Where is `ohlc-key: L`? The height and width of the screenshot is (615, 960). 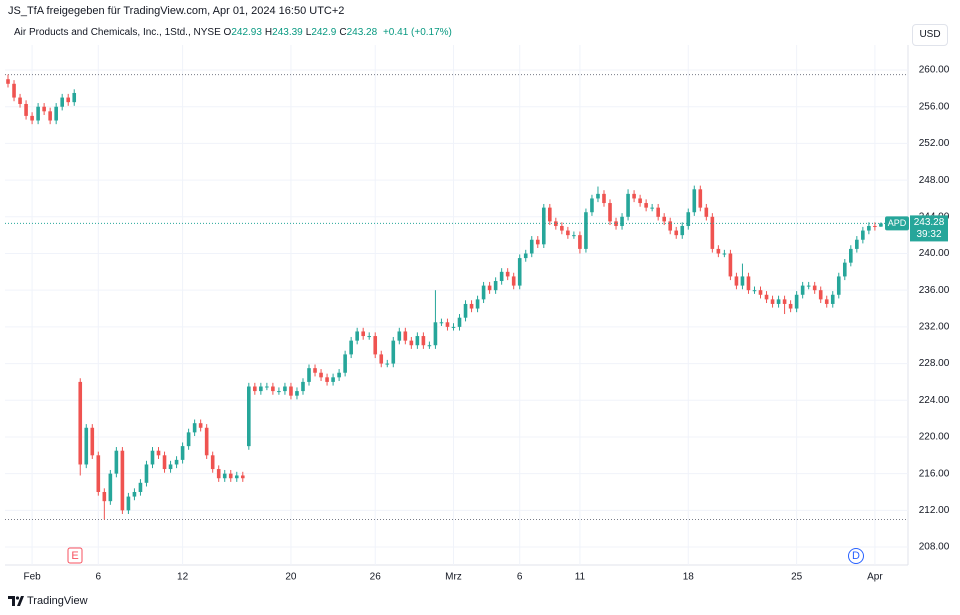
ohlc-key: L is located at coordinates (308, 32).